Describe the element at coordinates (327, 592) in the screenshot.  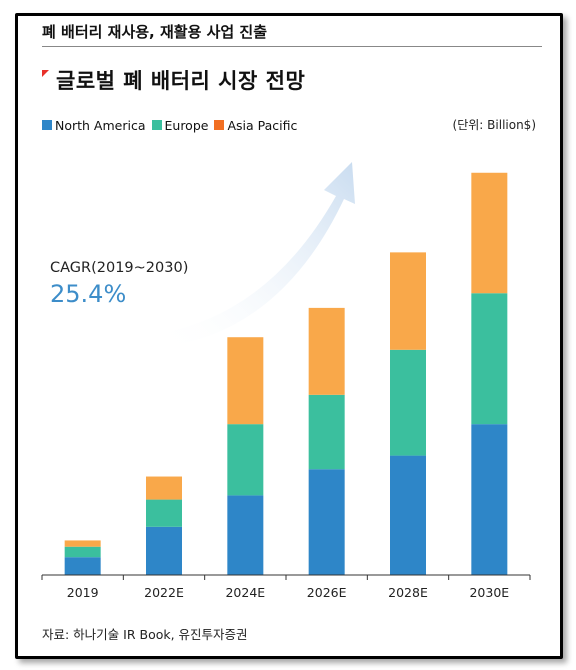
I see `x-tick-label: 2026E` at that location.